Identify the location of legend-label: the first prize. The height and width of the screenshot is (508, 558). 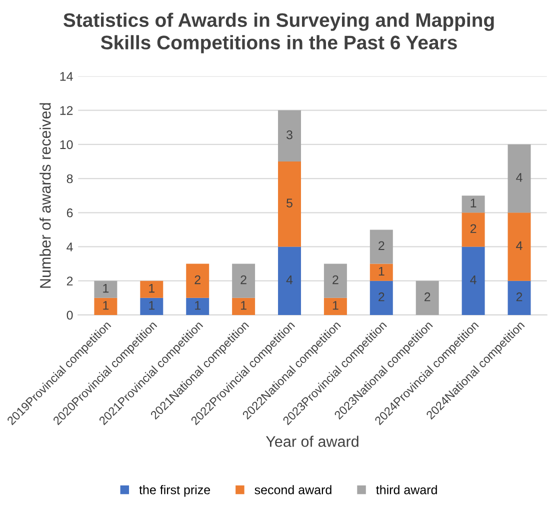
(174, 491).